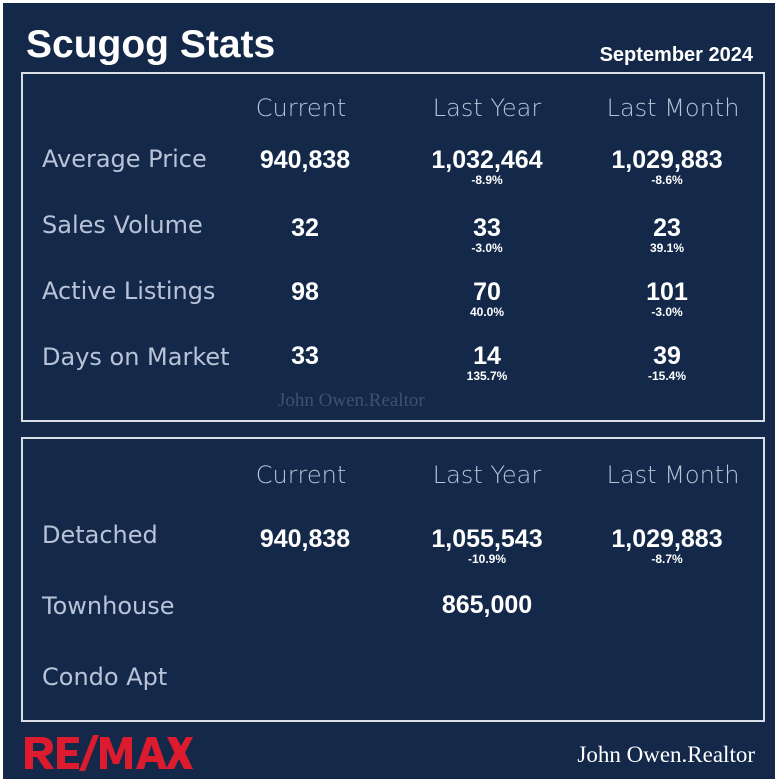 The width and height of the screenshot is (782, 784). I want to click on townhouse-last-year: 865,000, so click(487, 605).